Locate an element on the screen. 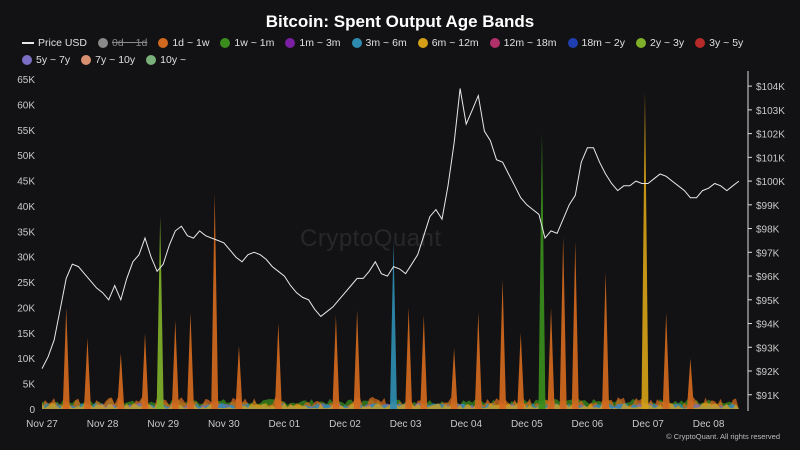 This screenshot has height=450, width=800. y-left-tick-label: 45K is located at coordinates (26, 182).